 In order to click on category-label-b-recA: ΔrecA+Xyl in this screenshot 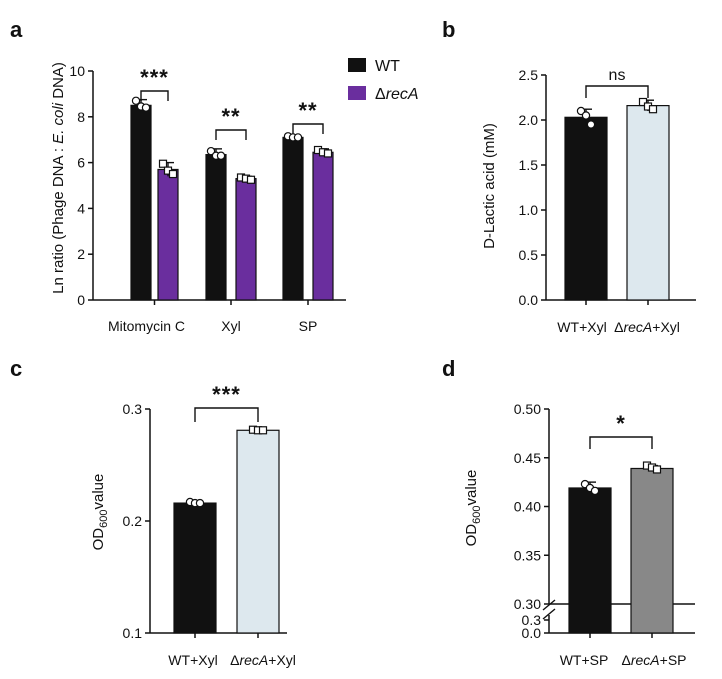, I will do `click(647, 327)`.